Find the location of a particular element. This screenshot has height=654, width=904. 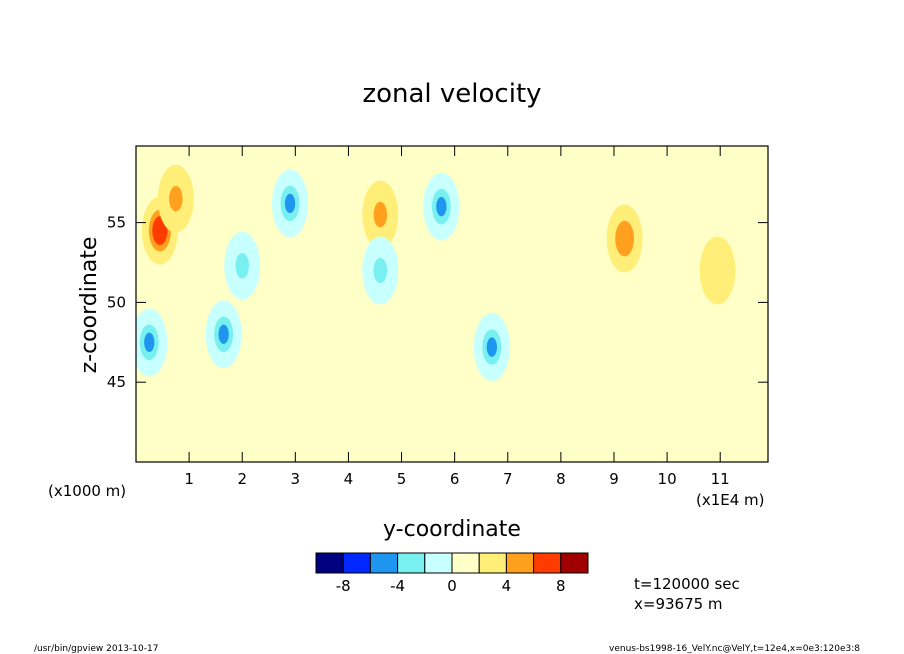

x-axis-label: y-coordinate is located at coordinates (452, 529).